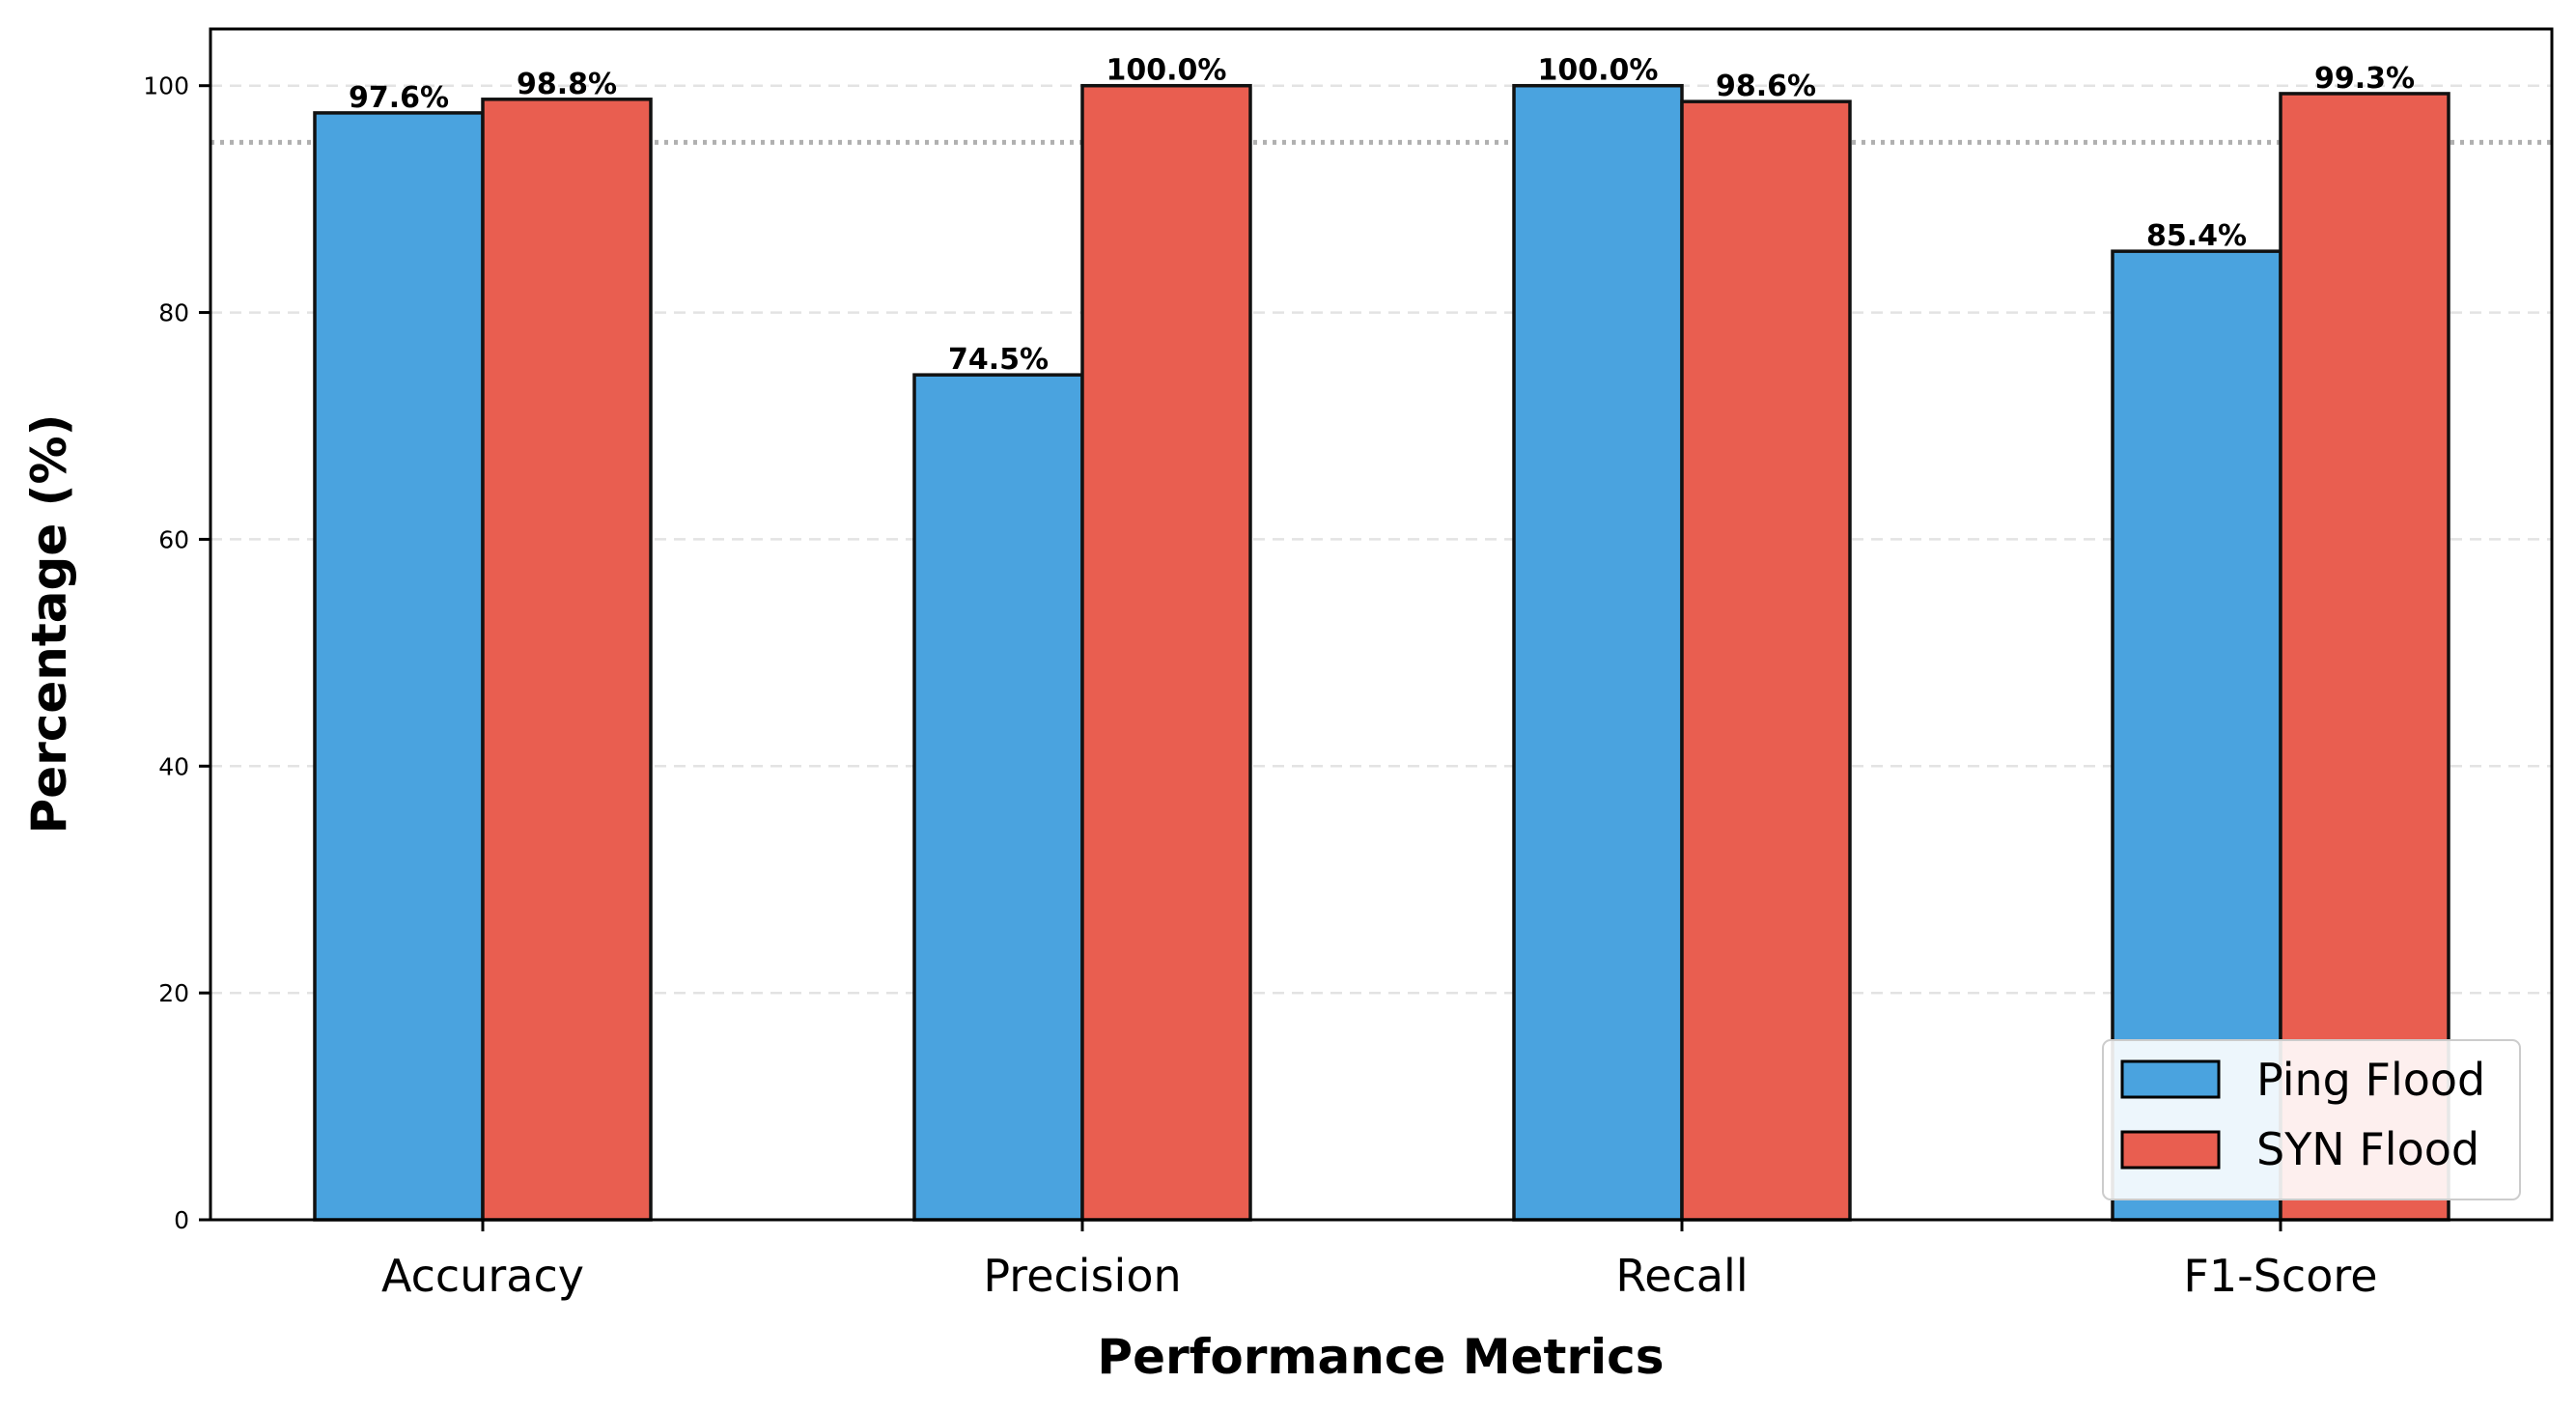 This screenshot has height=1411, width=2576. I want to click on bar-syn-flood-recall, so click(1766, 660).